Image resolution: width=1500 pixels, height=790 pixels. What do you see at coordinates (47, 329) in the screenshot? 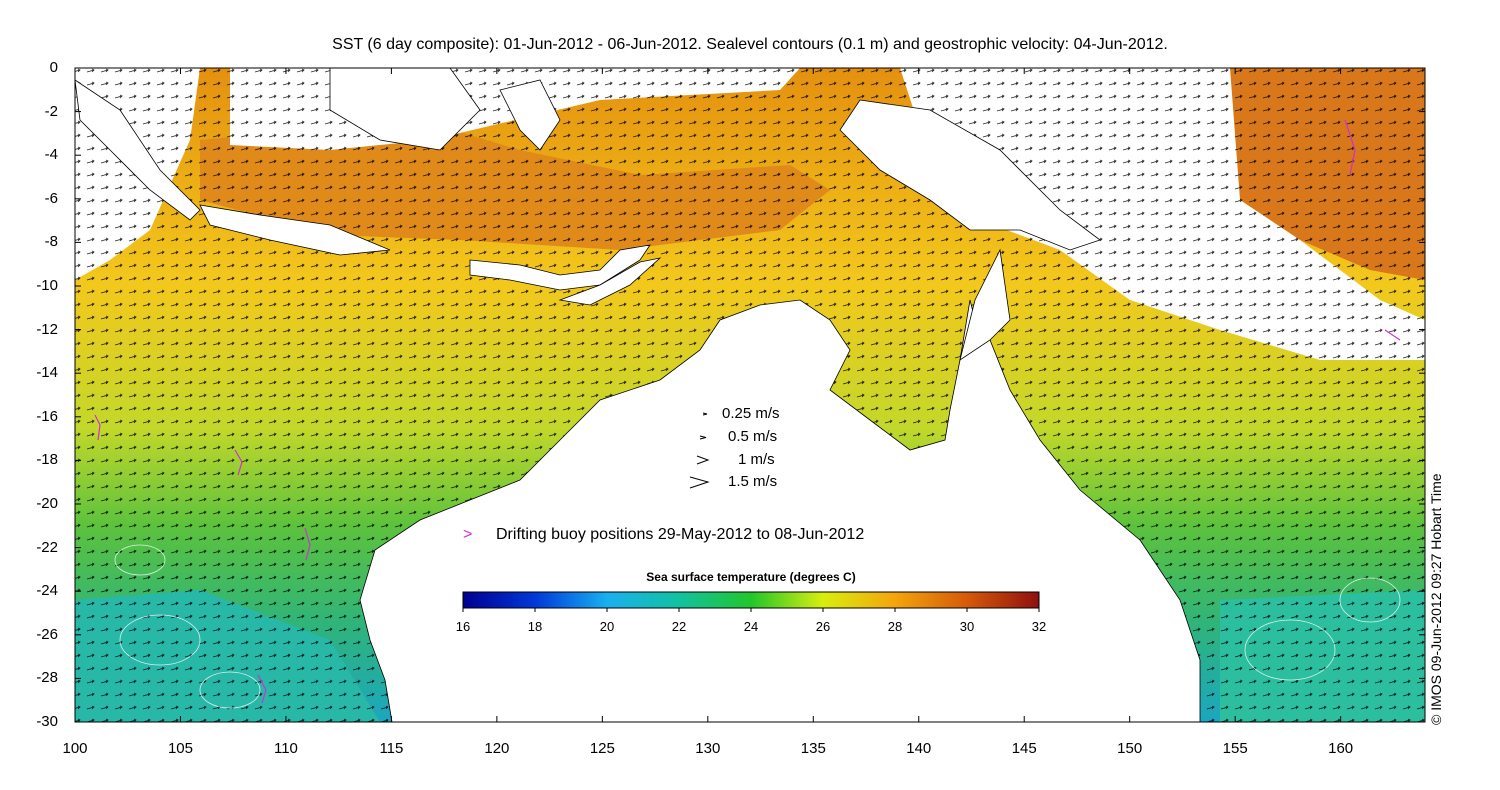
I see `y-tick-label: -12` at bounding box center [47, 329].